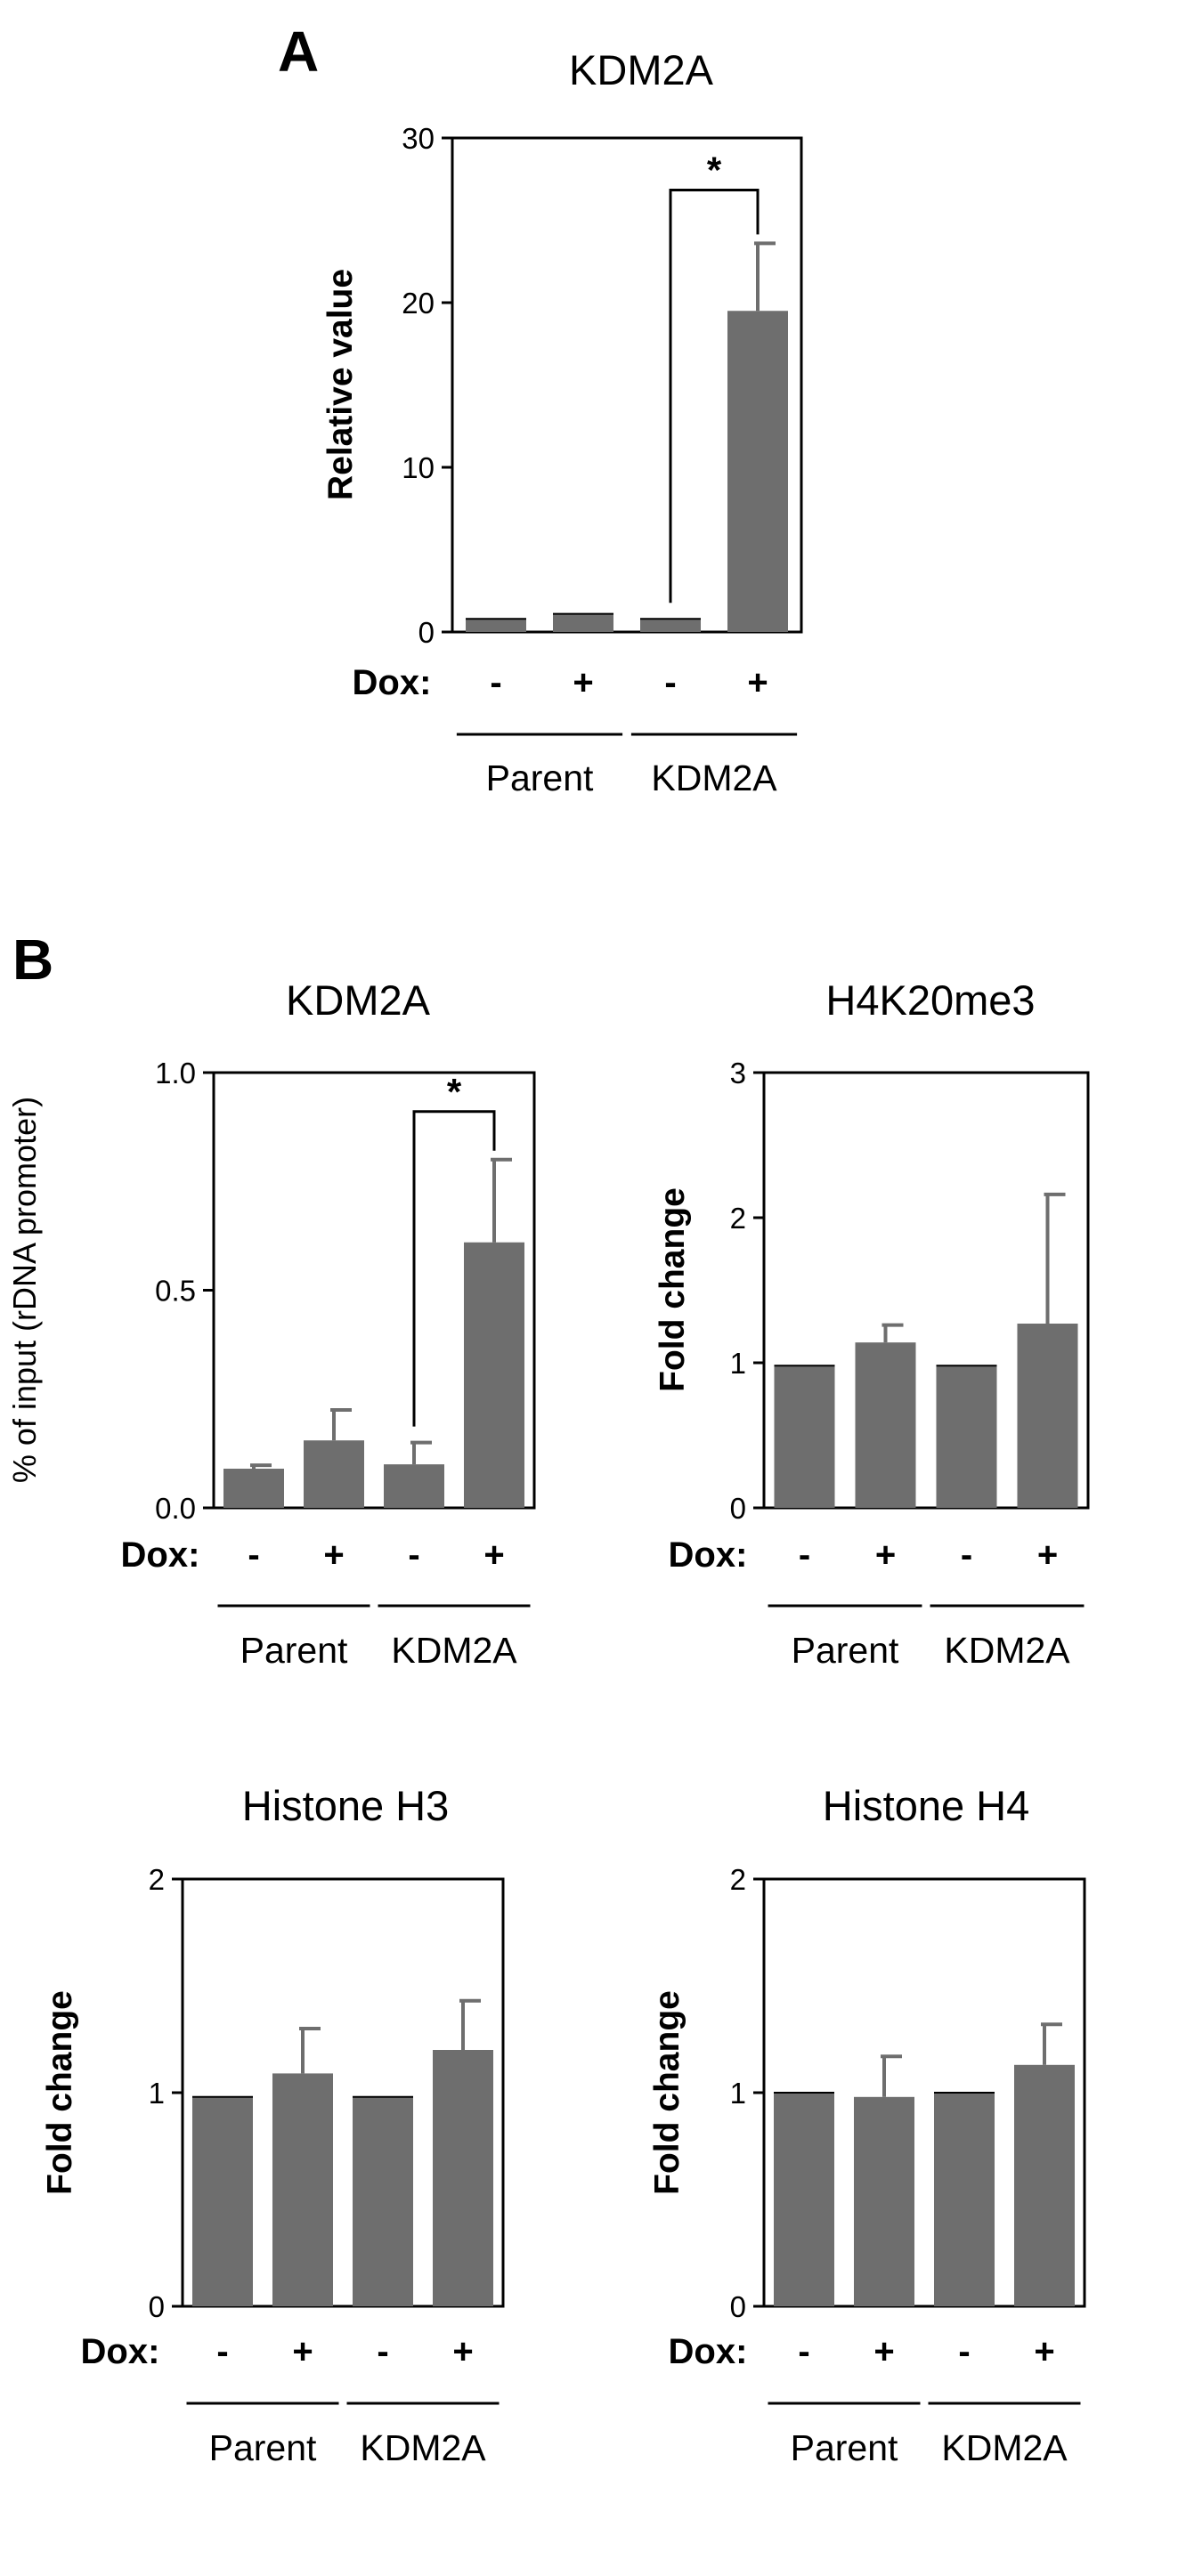 Image resolution: width=1178 pixels, height=2576 pixels. Describe the element at coordinates (32, 960) in the screenshot. I see `panel-label-b: B` at that location.